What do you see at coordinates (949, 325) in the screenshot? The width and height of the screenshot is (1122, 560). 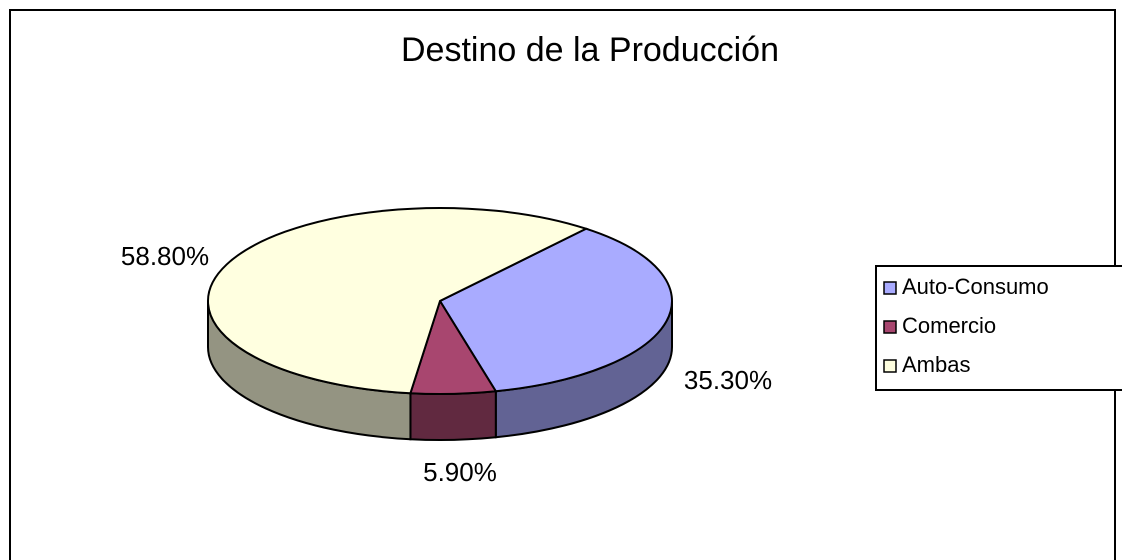 I see `legend-label: Comercio` at bounding box center [949, 325].